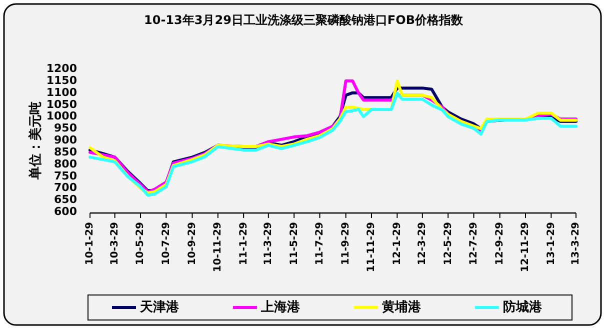  I want to click on y-tick-label: 800, so click(66, 163).